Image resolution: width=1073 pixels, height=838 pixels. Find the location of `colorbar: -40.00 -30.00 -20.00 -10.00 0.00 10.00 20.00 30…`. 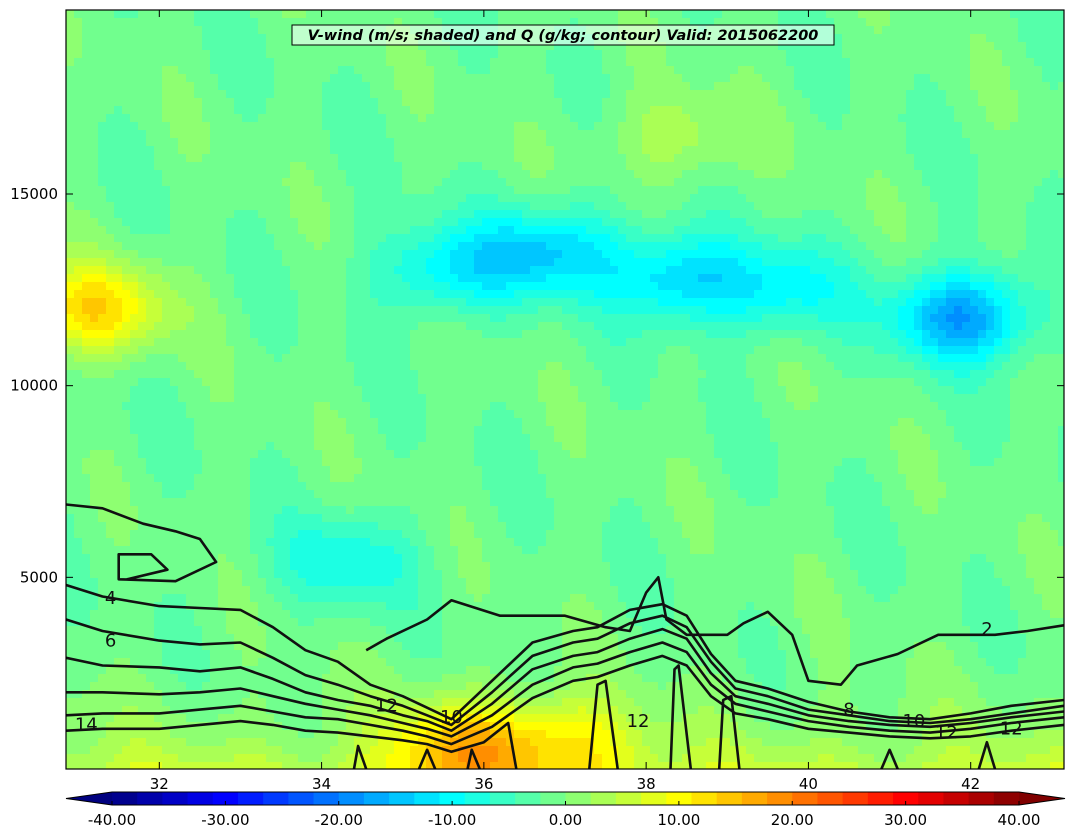

colorbar: -40.00 -30.00 -20.00 -10.00 0.00 10.00 20.00 30… is located at coordinates (565, 810).